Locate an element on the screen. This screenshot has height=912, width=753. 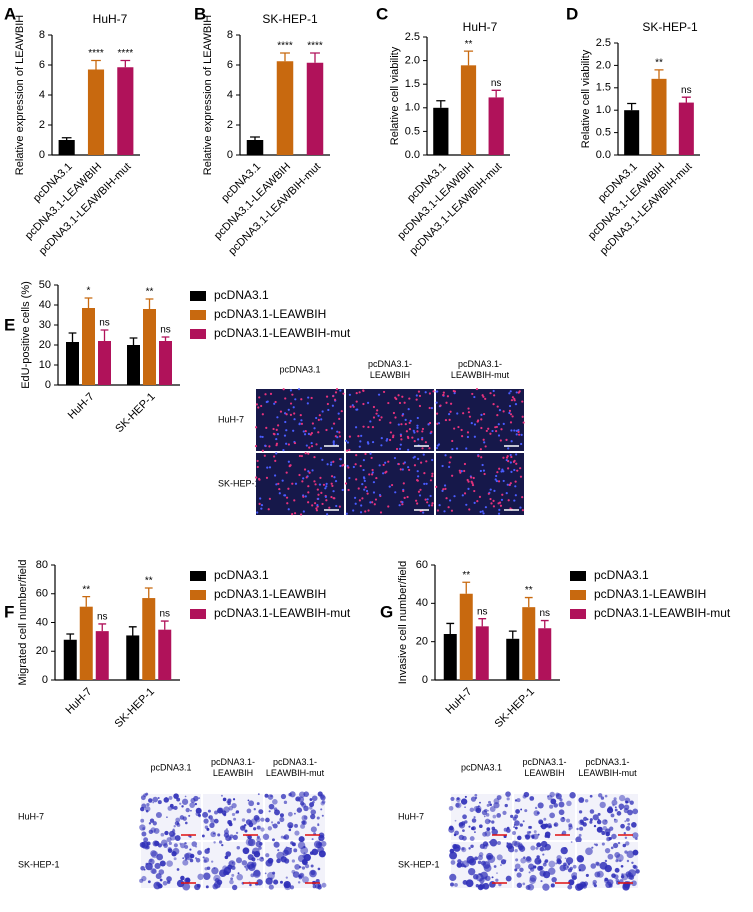
y-tick-label: 6 is located at coordinates (230, 65).